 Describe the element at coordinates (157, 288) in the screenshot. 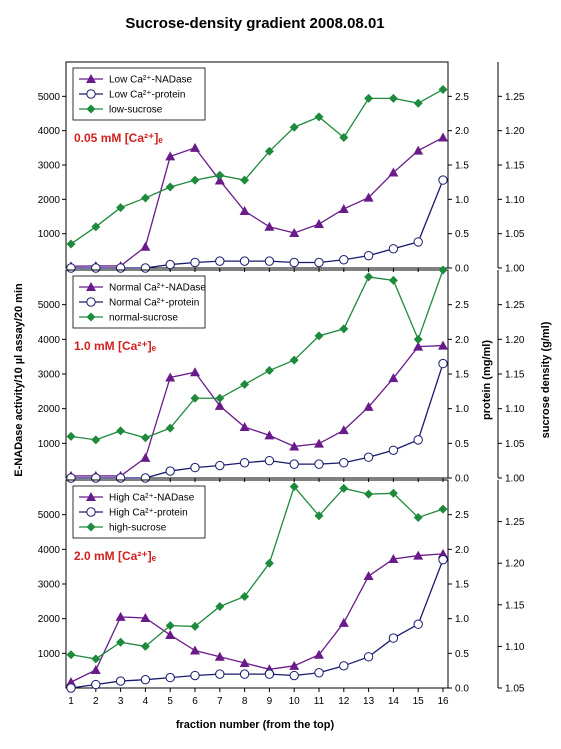

I see `legend-label: Normal Ca²⁺-NADase` at that location.